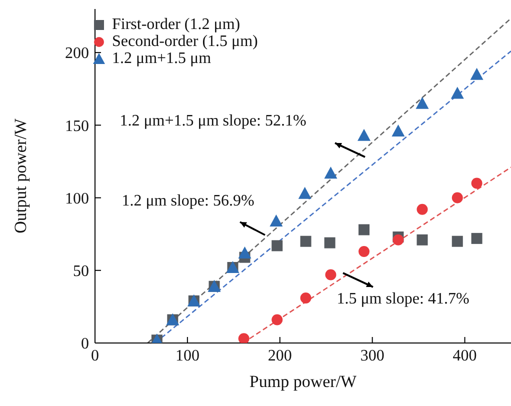  What do you see at coordinates (81, 271) in the screenshot?
I see `y-tick-label: 50` at bounding box center [81, 271].